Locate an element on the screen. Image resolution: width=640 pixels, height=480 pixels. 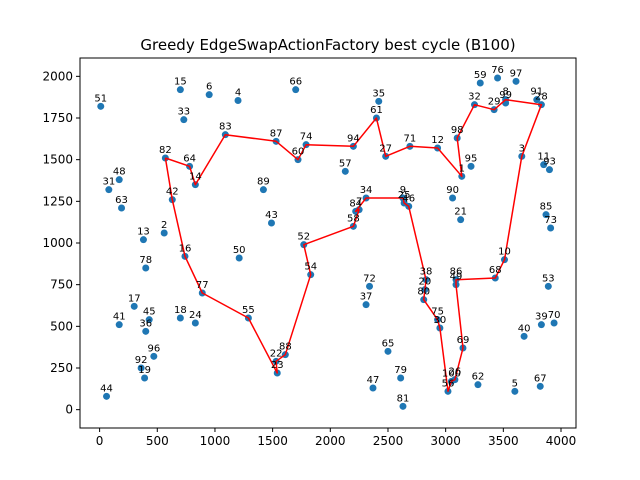
point-label: 6 is located at coordinates (209, 87).